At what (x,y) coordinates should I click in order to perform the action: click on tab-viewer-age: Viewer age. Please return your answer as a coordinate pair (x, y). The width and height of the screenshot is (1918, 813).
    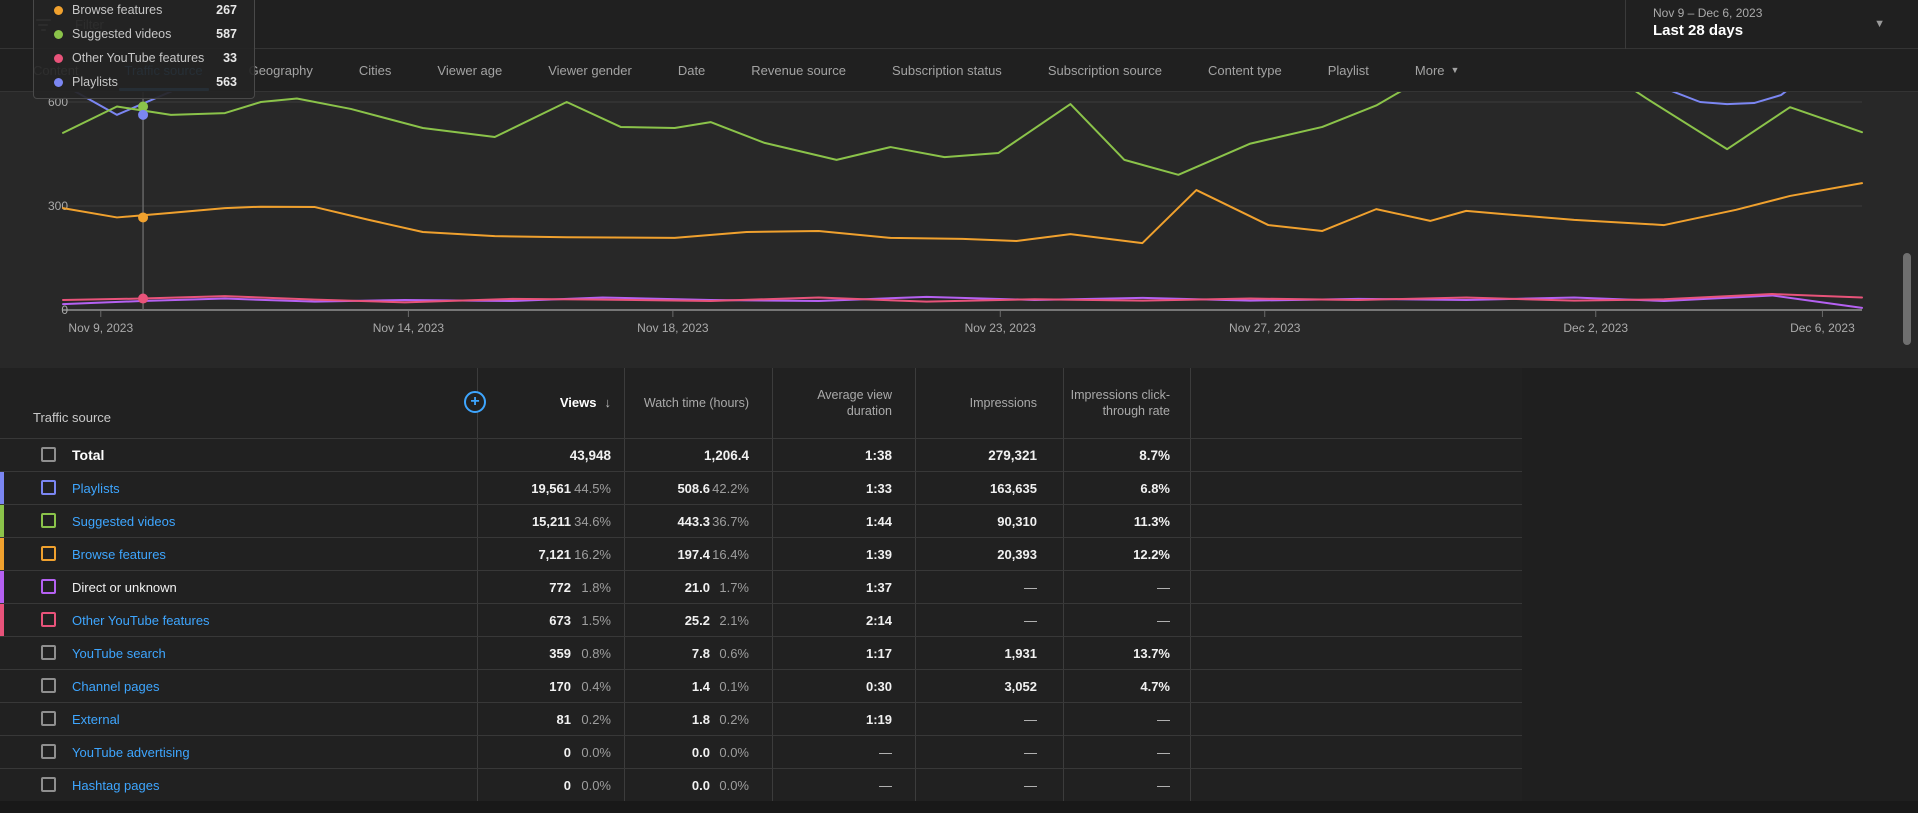
    Looking at the image, I should click on (469, 70).